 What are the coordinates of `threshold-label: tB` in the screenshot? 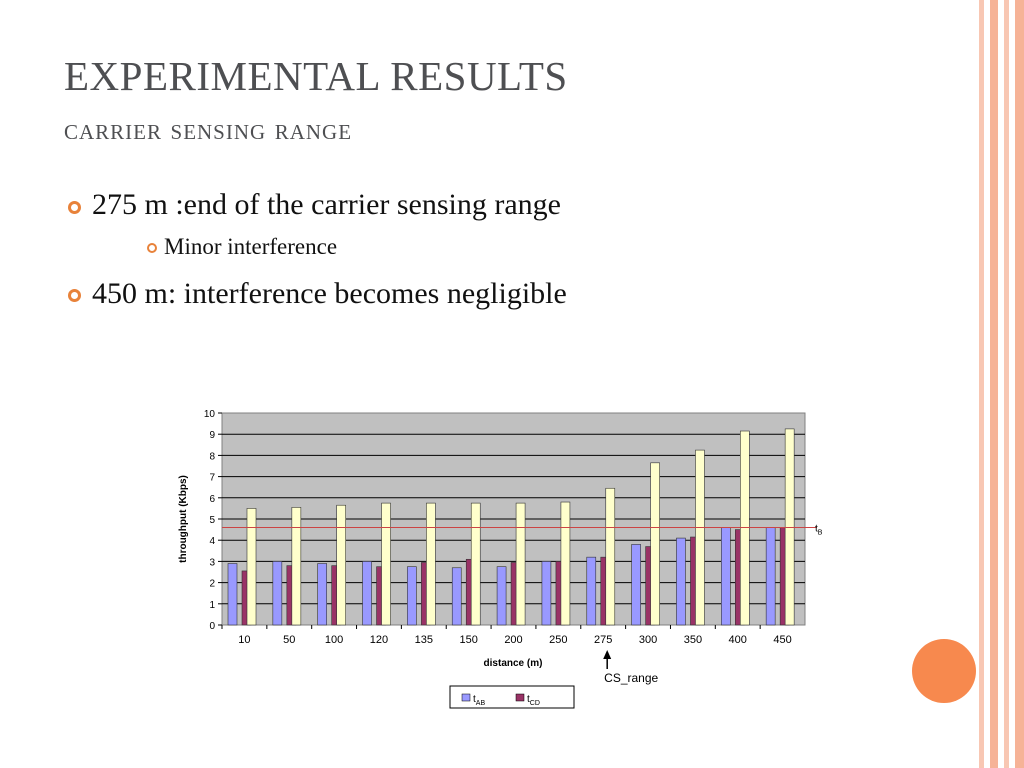 It's located at (819, 529).